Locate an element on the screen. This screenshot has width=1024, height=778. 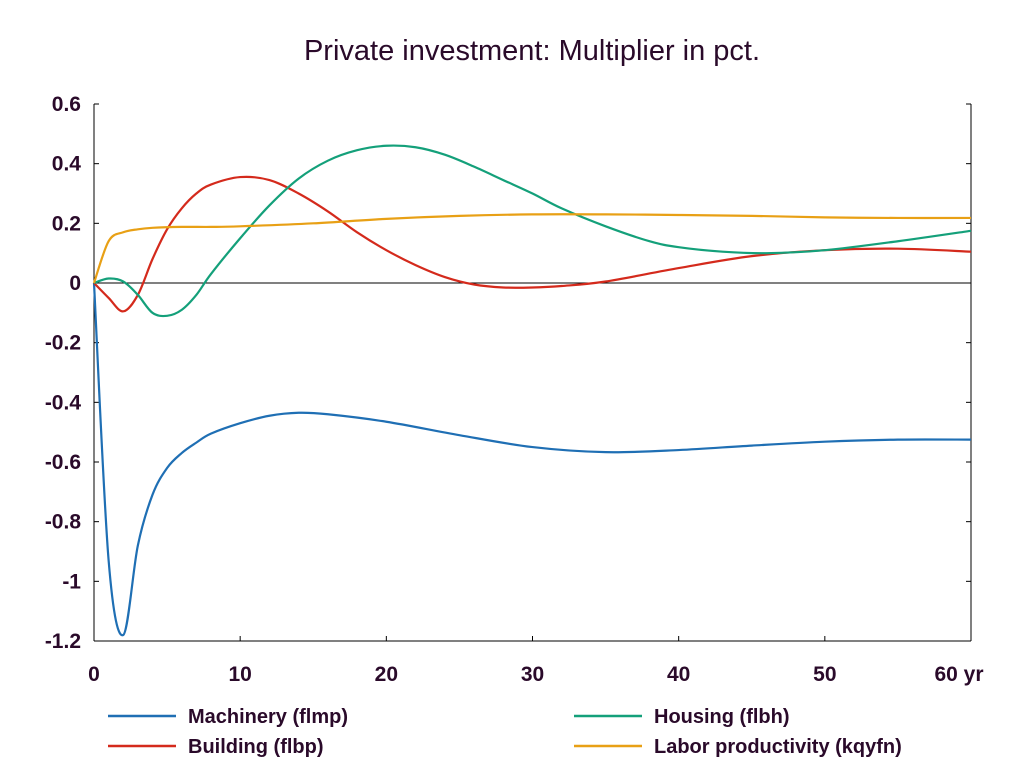
legend-item: Housing (flbh) is located at coordinates (682, 717).